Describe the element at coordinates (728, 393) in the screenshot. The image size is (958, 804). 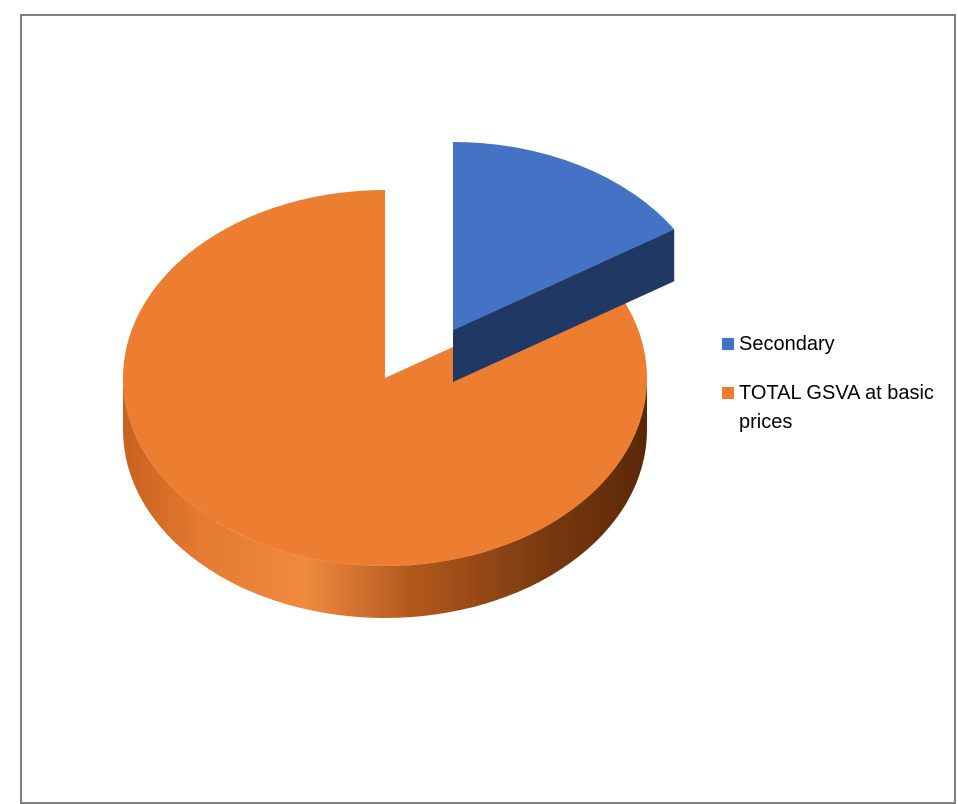
I see `legend-swatch-total-gsva` at that location.